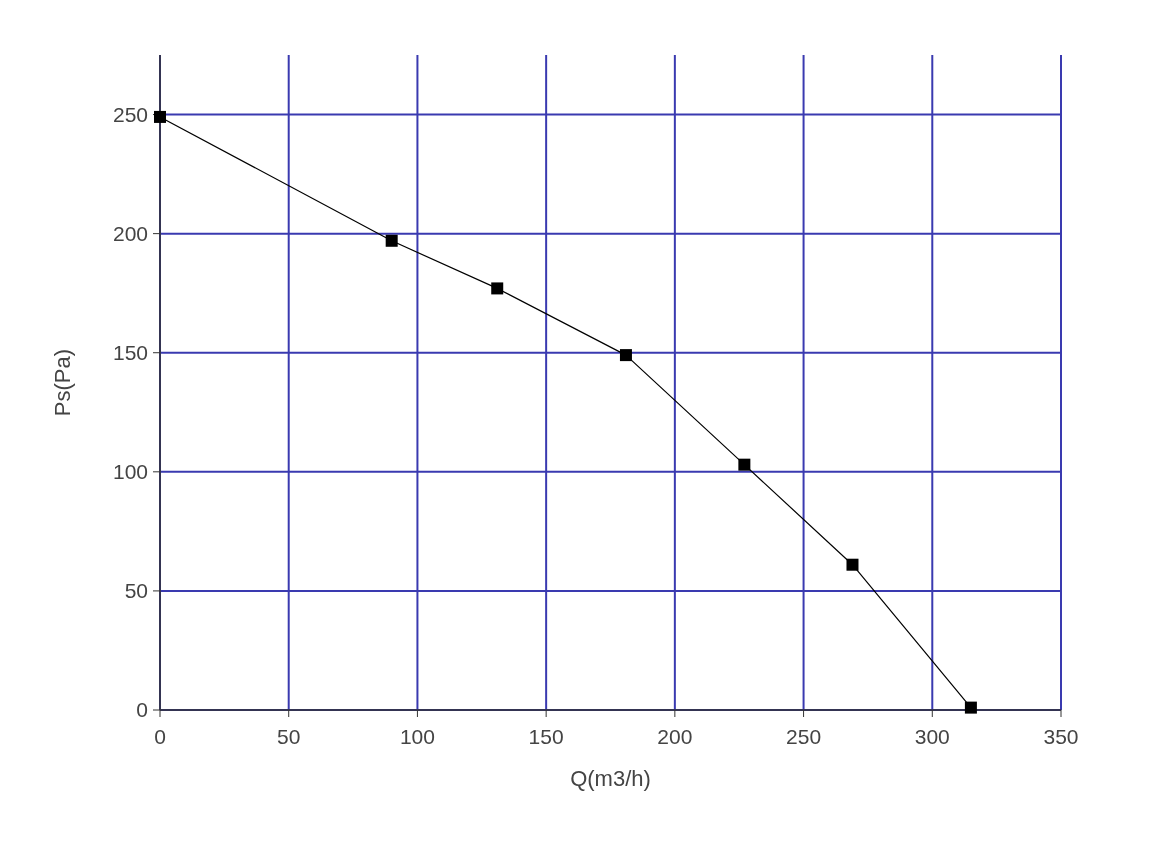 This screenshot has width=1149, height=855. Describe the element at coordinates (142, 709) in the screenshot. I see `y-tick-label: 0` at that location.